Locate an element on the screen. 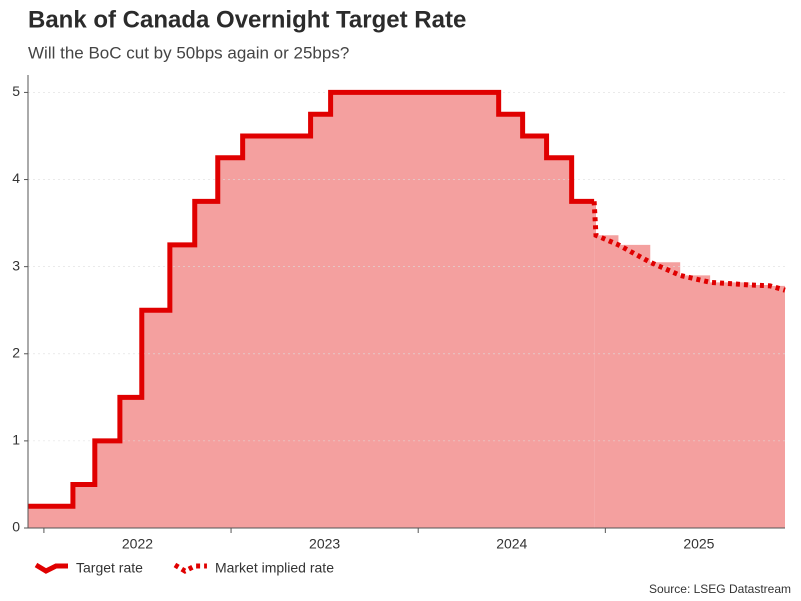 Image resolution: width=801 pixels, height=601 pixels. line is located at coordinates (688, 247).